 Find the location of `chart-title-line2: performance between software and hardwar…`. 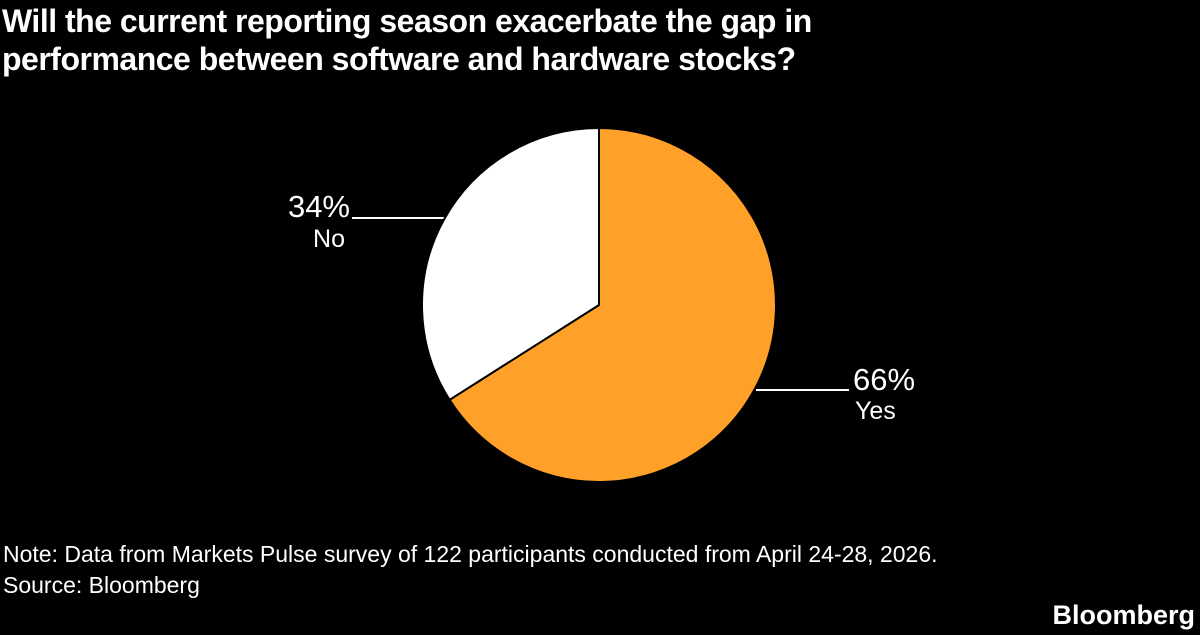

chart-title-line2: performance between software and hardwar… is located at coordinates (399, 59).